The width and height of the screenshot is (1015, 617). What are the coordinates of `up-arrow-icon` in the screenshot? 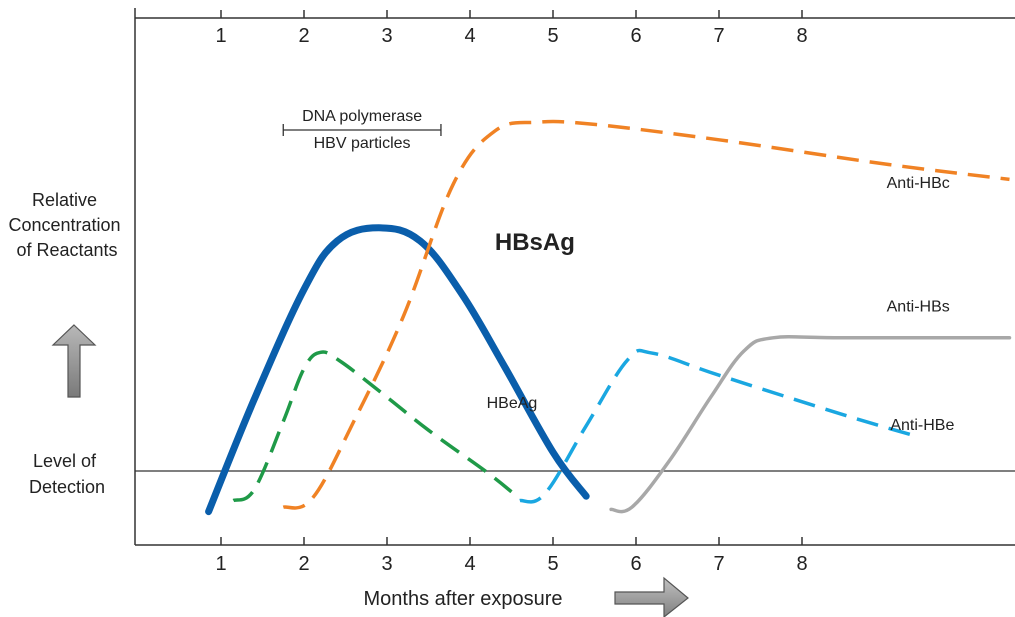 It's located at (74, 361).